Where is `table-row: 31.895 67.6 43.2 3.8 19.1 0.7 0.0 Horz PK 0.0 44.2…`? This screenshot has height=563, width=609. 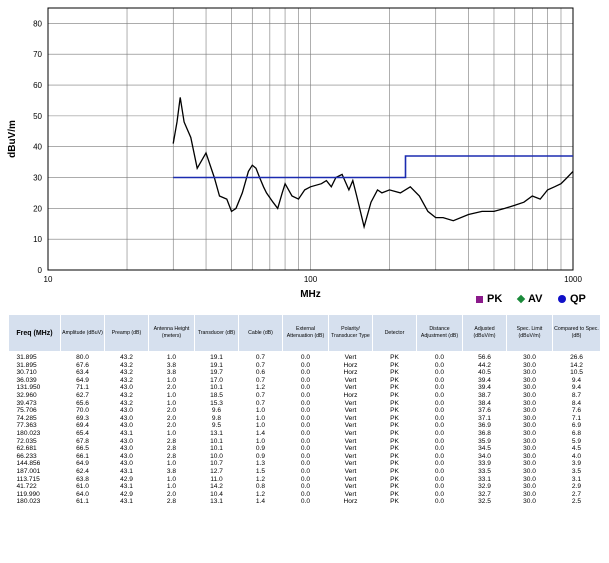 table-row: 31.895 67.6 43.2 3.8 19.1 0.7 0.0 Horz PK 0.0 44.2… is located at coordinates (305, 366).